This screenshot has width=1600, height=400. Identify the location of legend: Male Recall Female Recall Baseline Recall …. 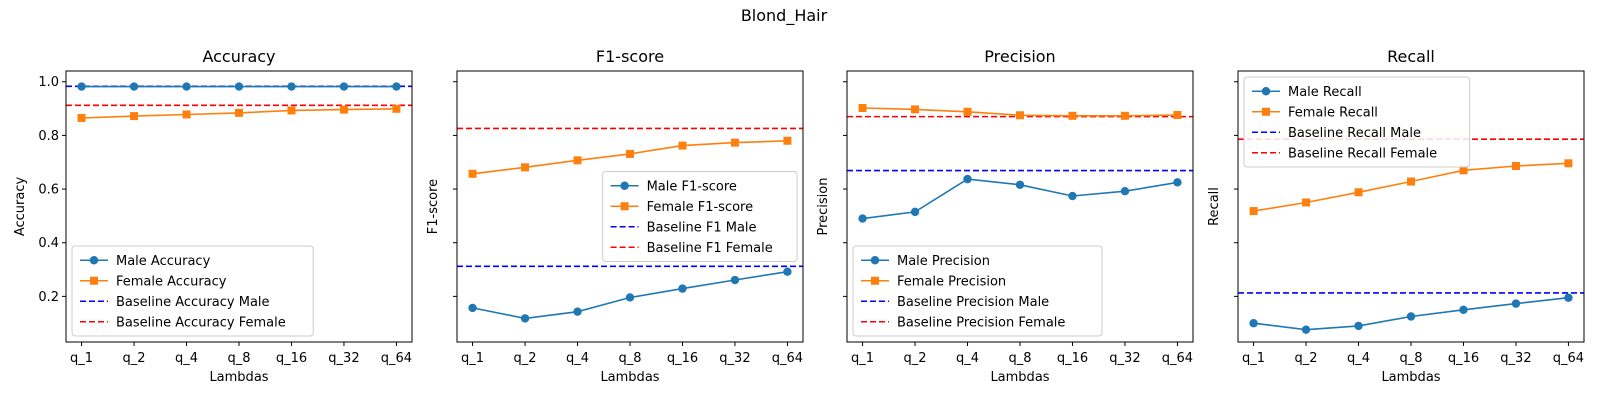
(1357, 122).